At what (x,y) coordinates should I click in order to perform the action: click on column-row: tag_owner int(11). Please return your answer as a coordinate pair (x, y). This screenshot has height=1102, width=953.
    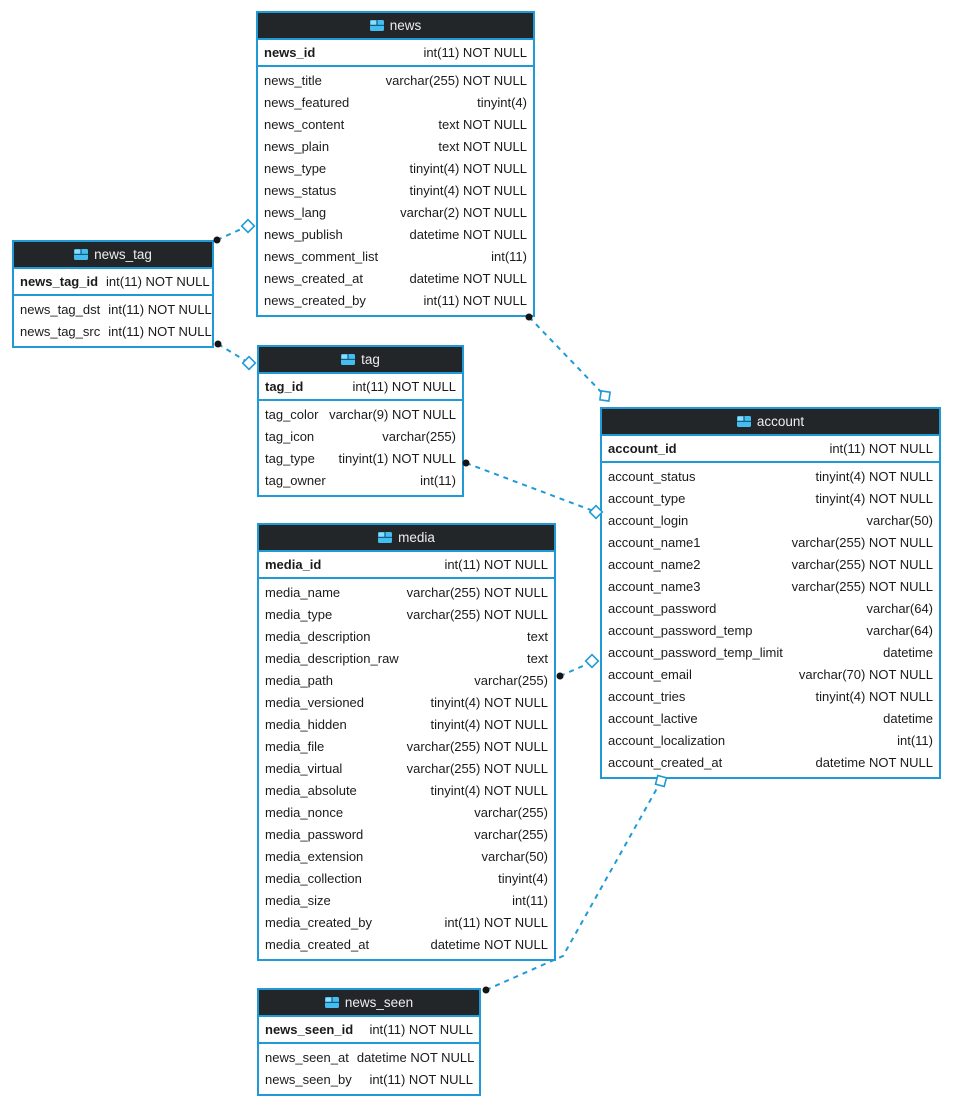
    Looking at the image, I should click on (360, 480).